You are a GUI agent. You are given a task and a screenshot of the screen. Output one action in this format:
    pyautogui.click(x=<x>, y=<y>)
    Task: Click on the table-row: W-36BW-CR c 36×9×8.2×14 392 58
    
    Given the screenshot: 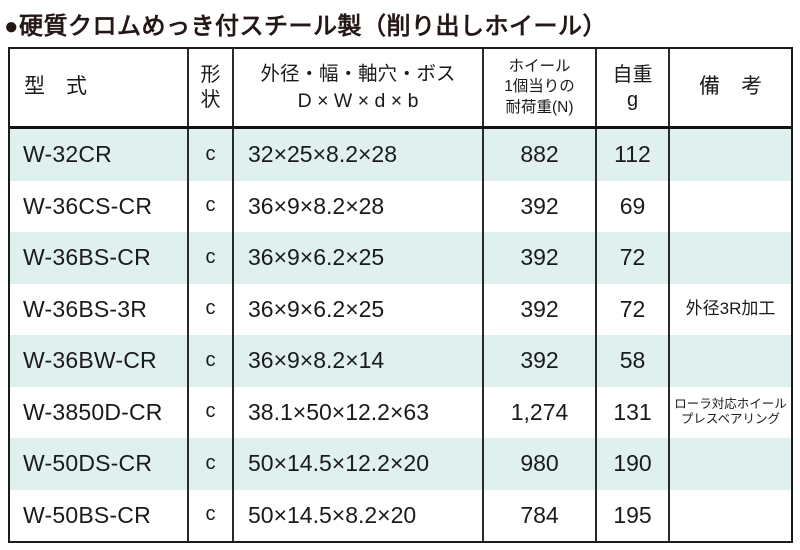 What is the action you would take?
    pyautogui.click(x=400, y=361)
    